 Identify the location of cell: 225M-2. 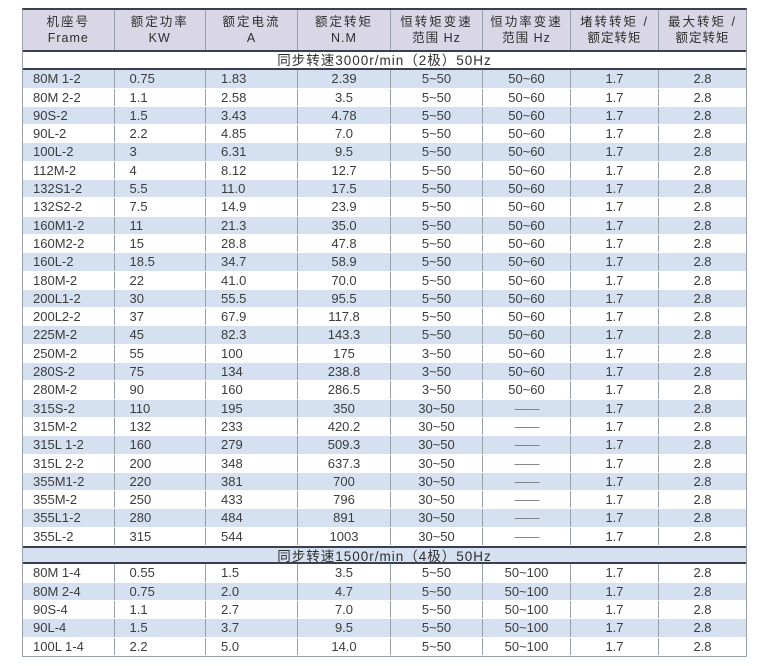
(69, 335).